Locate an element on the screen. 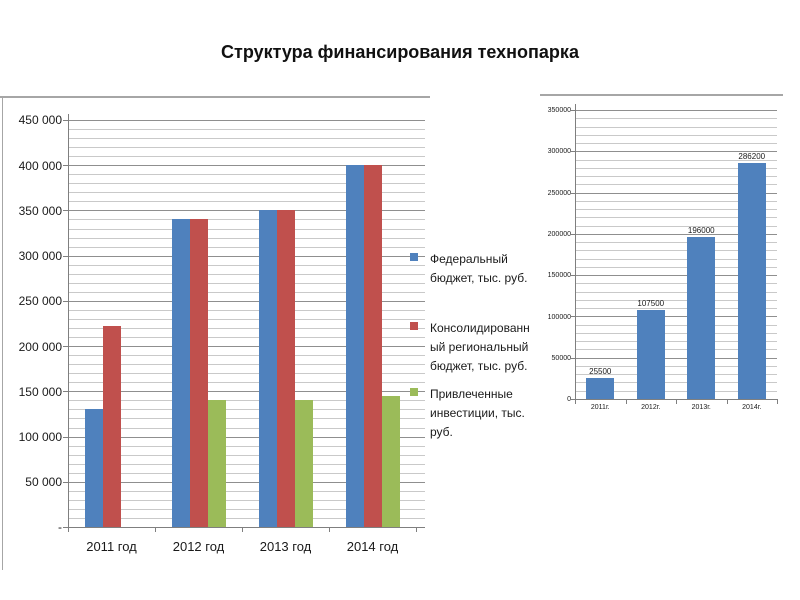 The width and height of the screenshot is (800, 600). y-axis-label: 200000 is located at coordinates (559, 234).